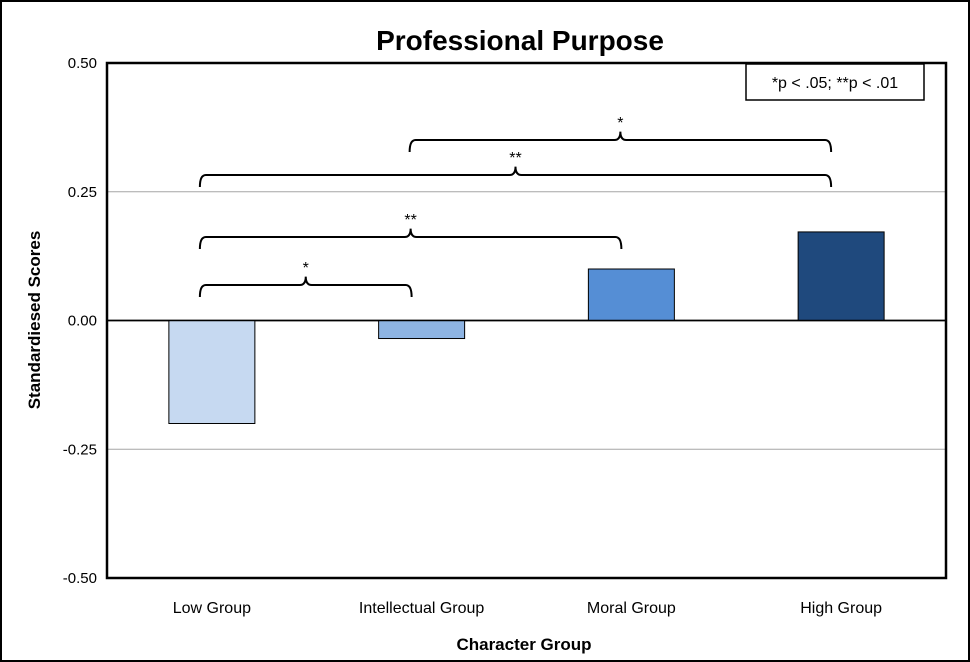  What do you see at coordinates (841, 276) in the screenshot?
I see `bar-high-group` at bounding box center [841, 276].